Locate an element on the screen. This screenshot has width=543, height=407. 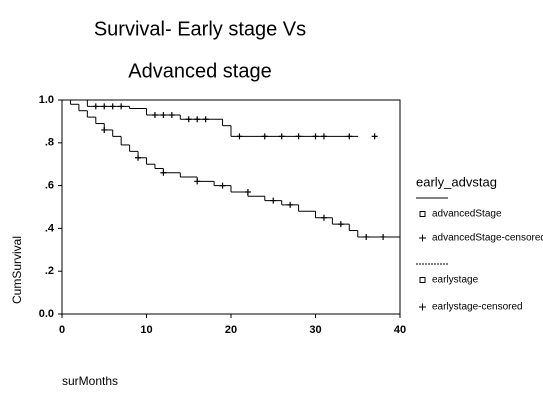
y-tick-label: .6 is located at coordinates (49, 186).